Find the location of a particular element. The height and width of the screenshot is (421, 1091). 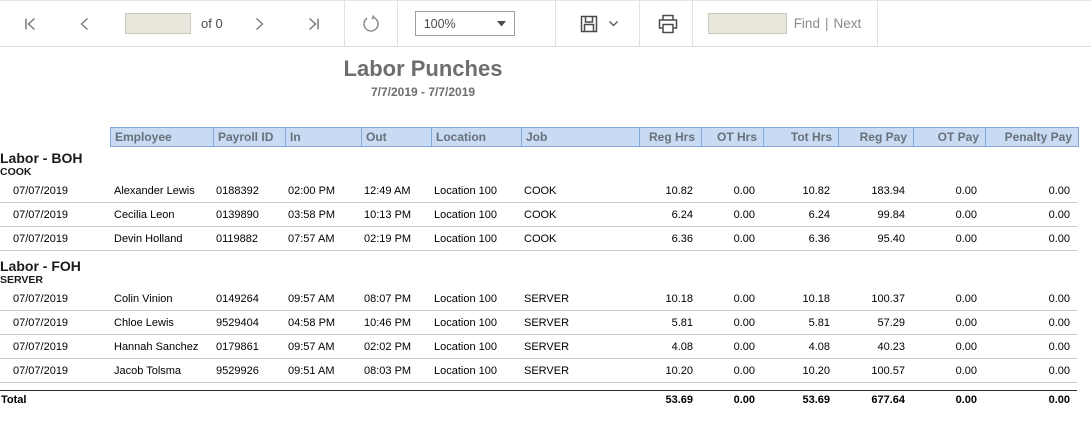

report-date-range: 7/7/2019 - 7/7/2019 is located at coordinates (423, 92).